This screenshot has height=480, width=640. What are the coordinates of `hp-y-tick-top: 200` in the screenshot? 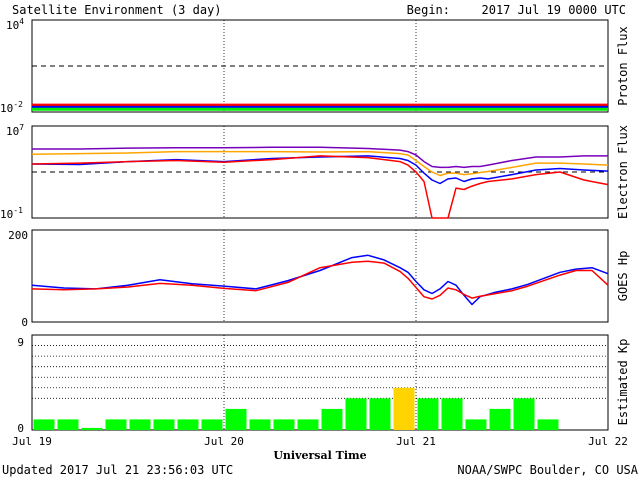 It's located at (18, 235).